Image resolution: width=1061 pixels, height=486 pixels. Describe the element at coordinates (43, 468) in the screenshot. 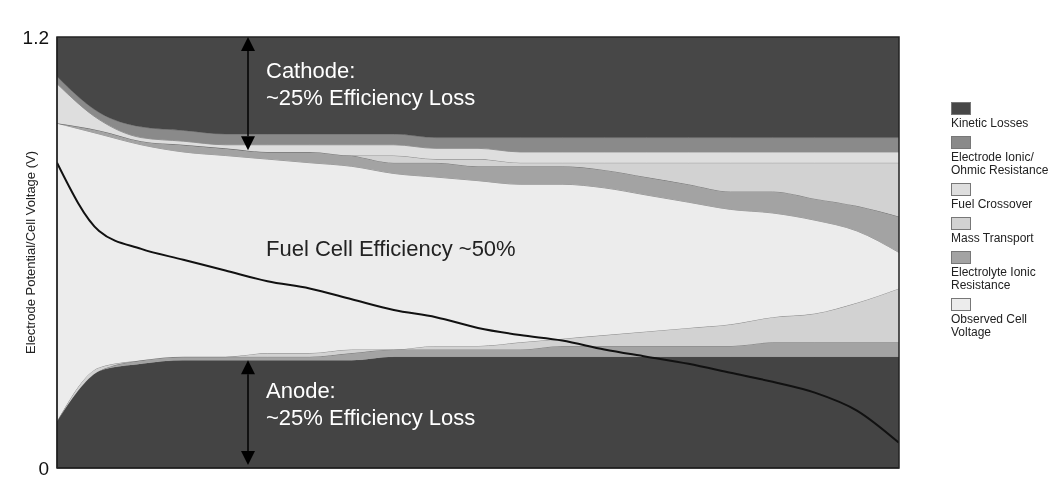

I see `y-tick-label: 0` at that location.